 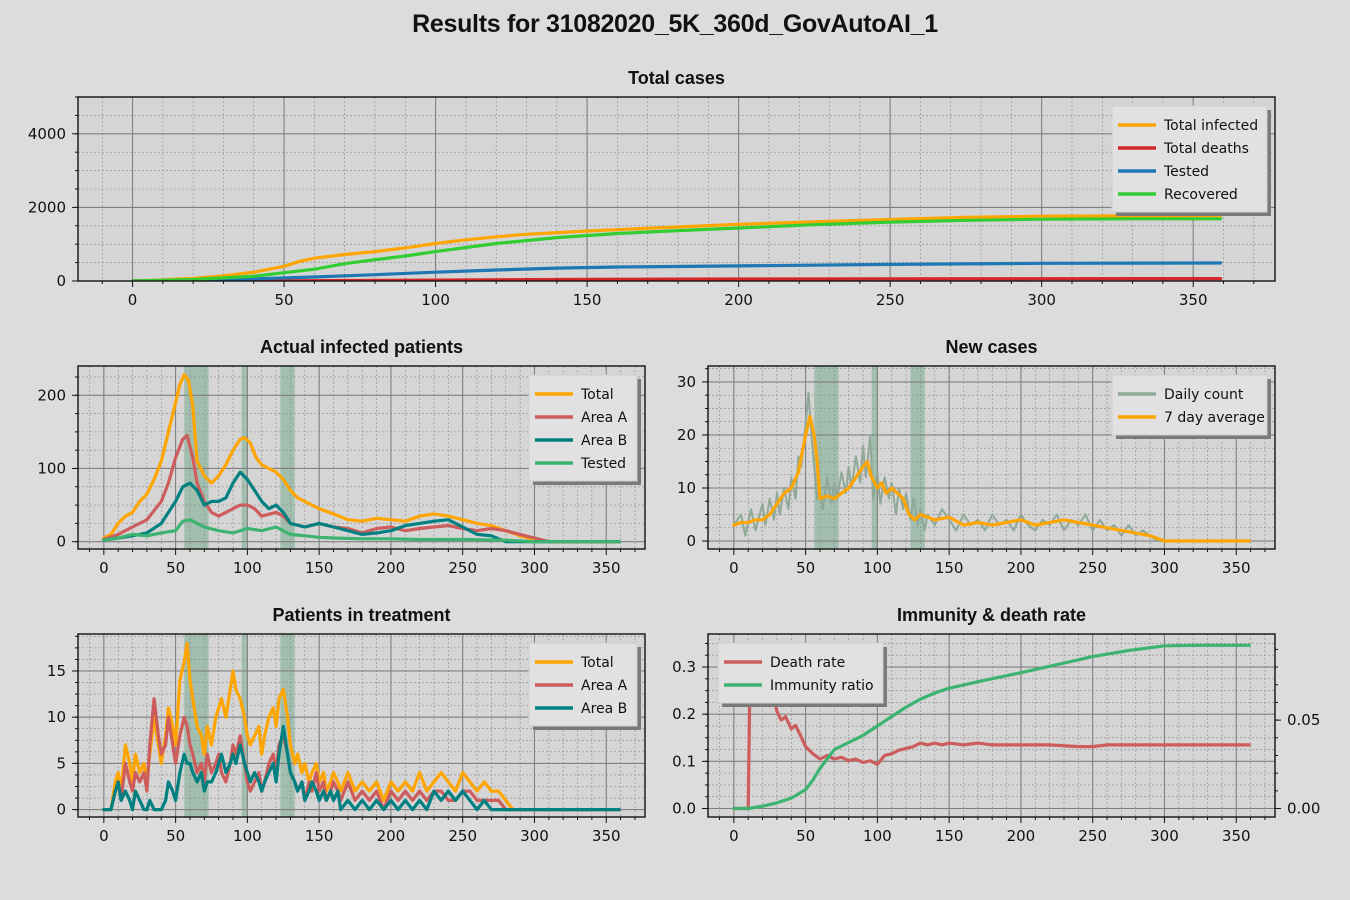 I want to click on y-tick-label: 2000, so click(x=47, y=207).